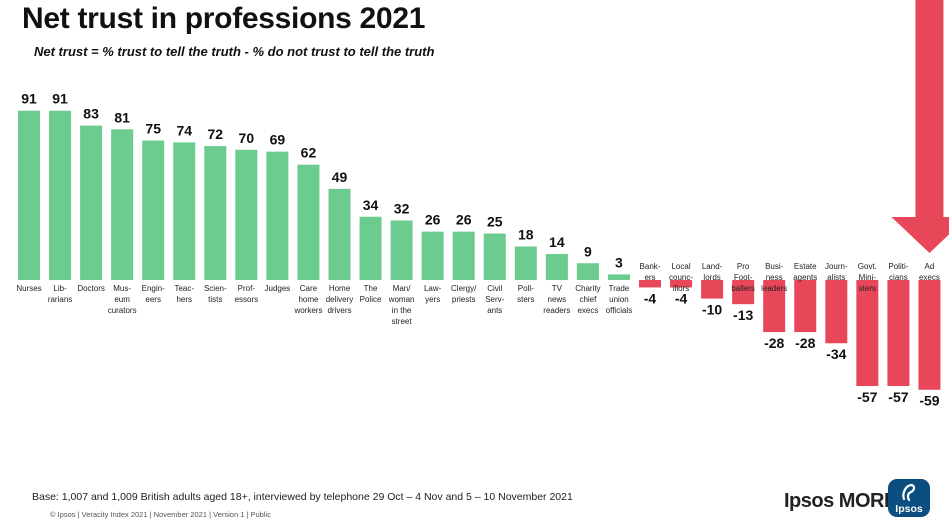  What do you see at coordinates (619, 288) in the screenshot?
I see `category-label: Trade` at bounding box center [619, 288].